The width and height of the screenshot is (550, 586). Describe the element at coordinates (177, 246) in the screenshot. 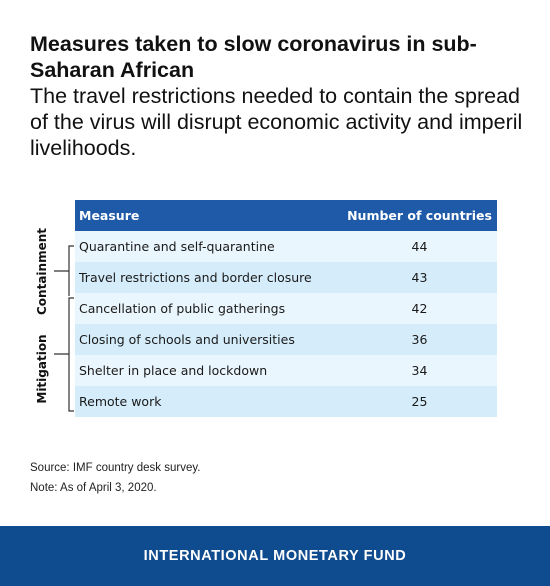

I see `measure-cell: Quarantine and self-quarantine` at that location.